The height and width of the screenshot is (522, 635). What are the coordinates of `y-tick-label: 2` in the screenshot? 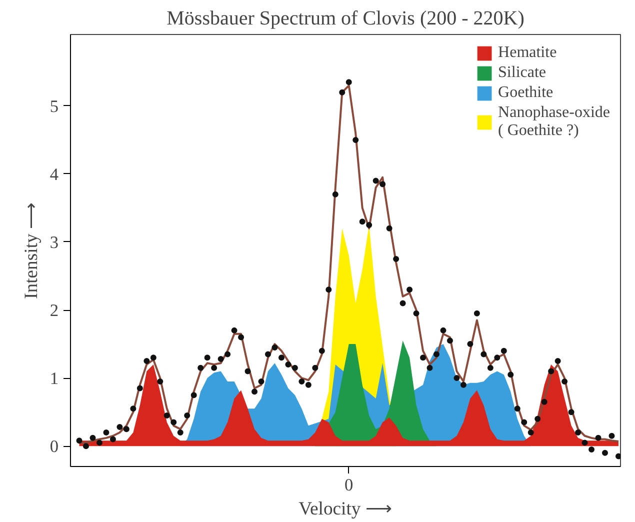 It's located at (54, 310).